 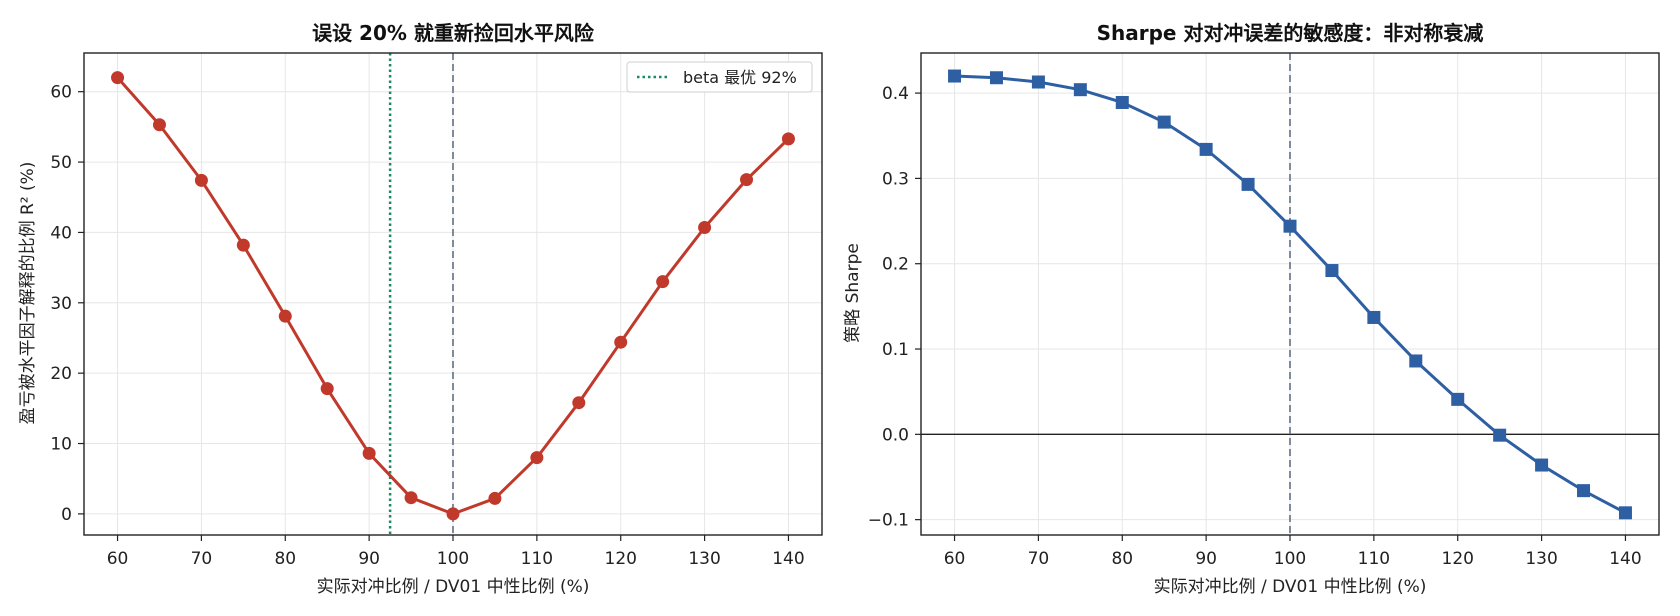 I want to click on left-y-axis-label: 盈亏被水平因子解释的比例 R² (%), so click(x=28, y=293).